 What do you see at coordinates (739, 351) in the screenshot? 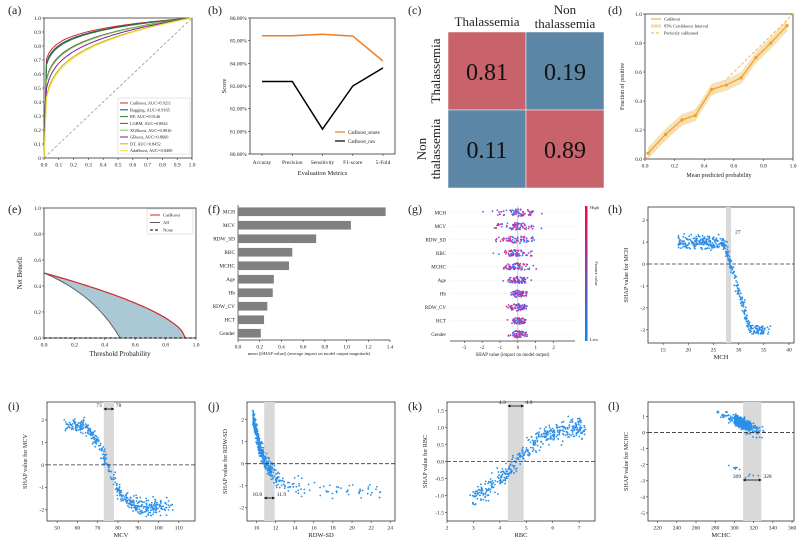
I see `x-tick-label: 30` at bounding box center [739, 351].